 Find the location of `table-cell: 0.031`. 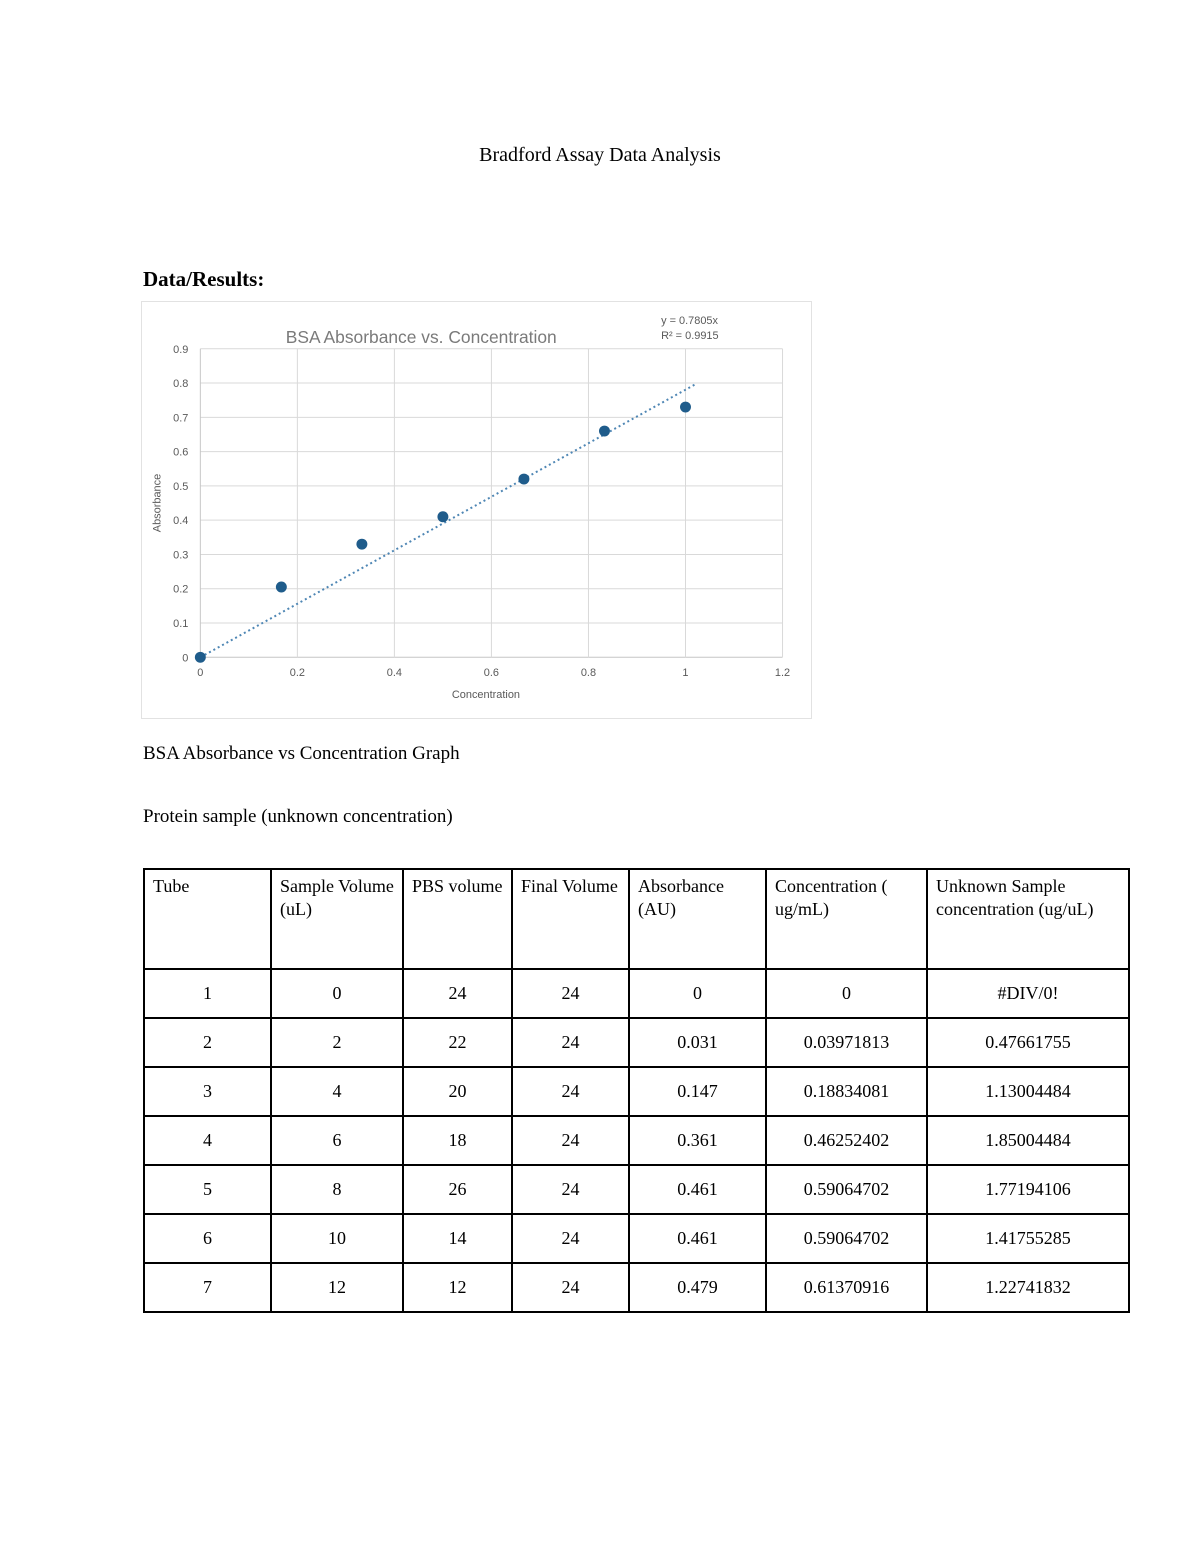

table-cell: 0.031 is located at coordinates (697, 1042).